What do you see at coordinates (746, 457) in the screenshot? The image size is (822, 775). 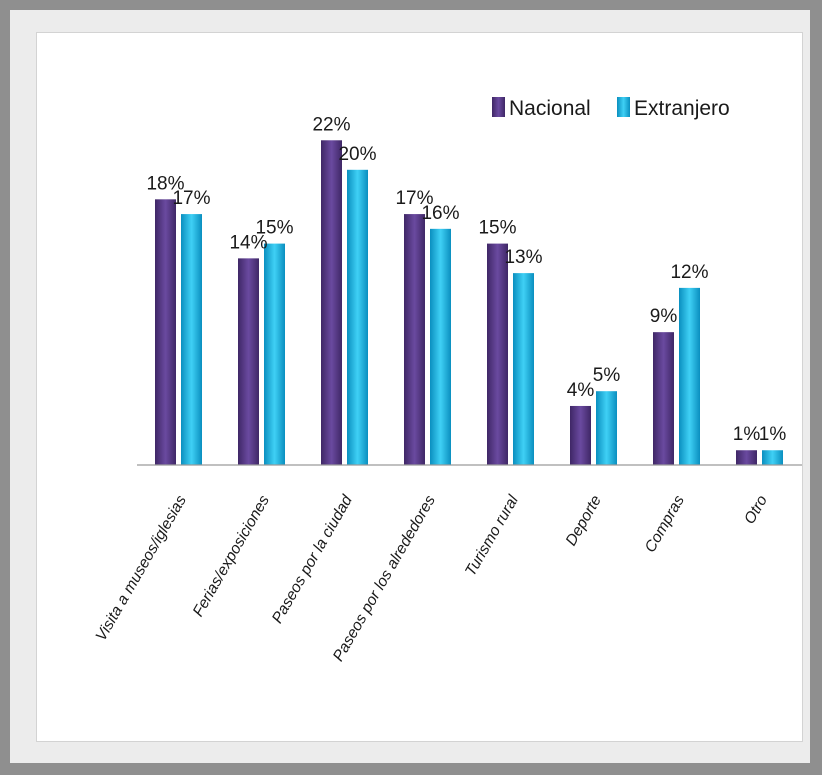 I see `bar-nacional-otro` at bounding box center [746, 457].